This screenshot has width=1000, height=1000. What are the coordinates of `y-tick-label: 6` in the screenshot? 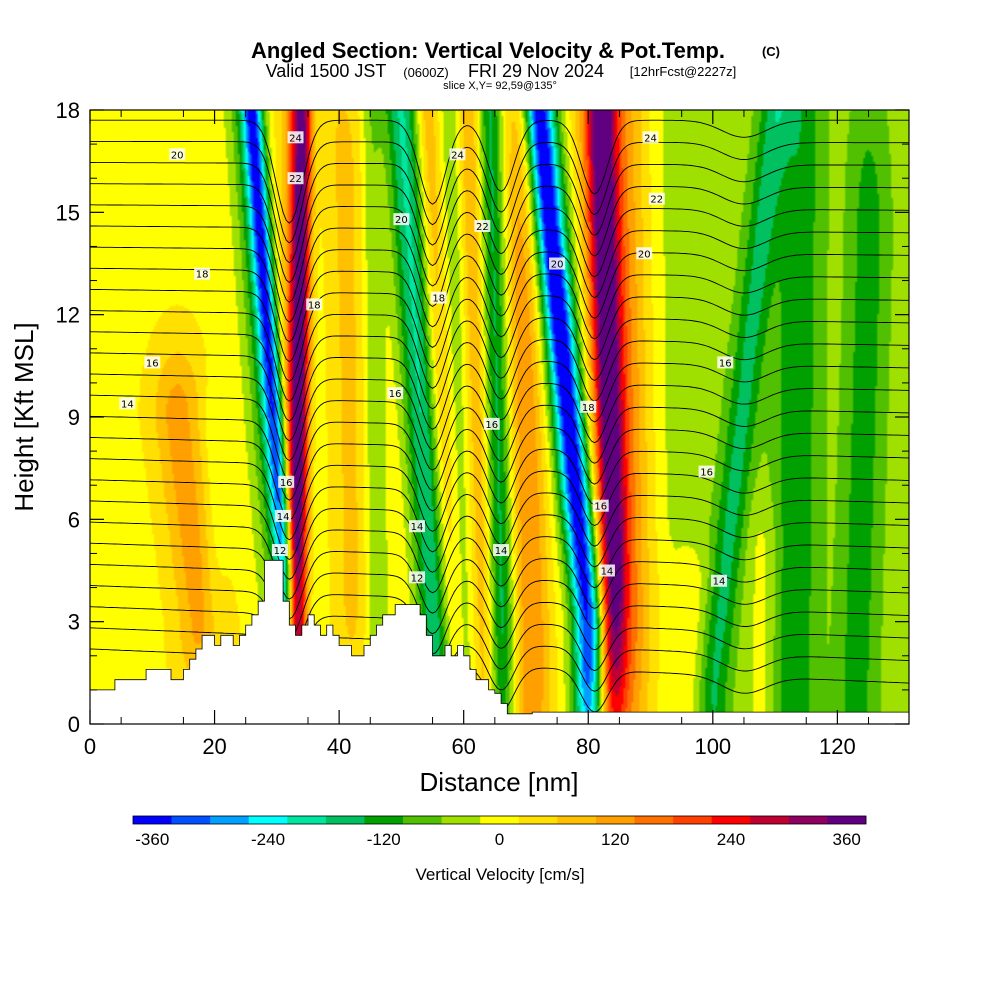 It's located at (74, 519).